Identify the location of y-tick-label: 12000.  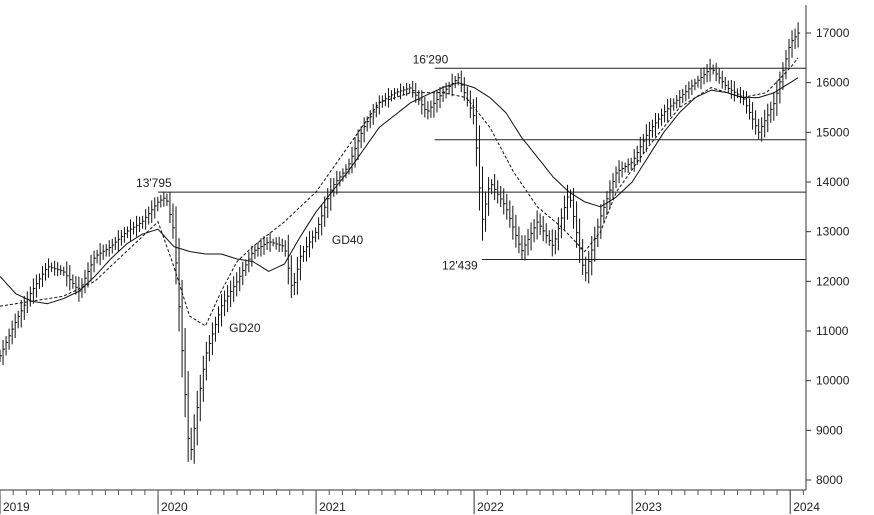
(833, 281).